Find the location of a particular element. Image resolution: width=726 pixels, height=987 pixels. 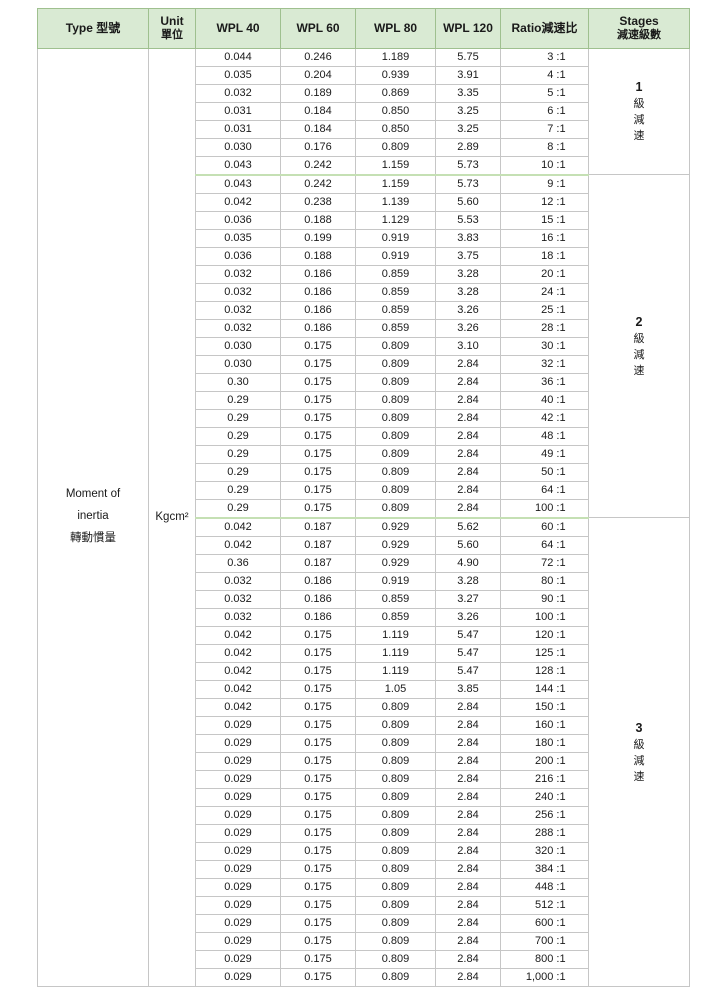

table-row: 0.029 0.175 0.809 2.84 288:1 is located at coordinates (364, 833).